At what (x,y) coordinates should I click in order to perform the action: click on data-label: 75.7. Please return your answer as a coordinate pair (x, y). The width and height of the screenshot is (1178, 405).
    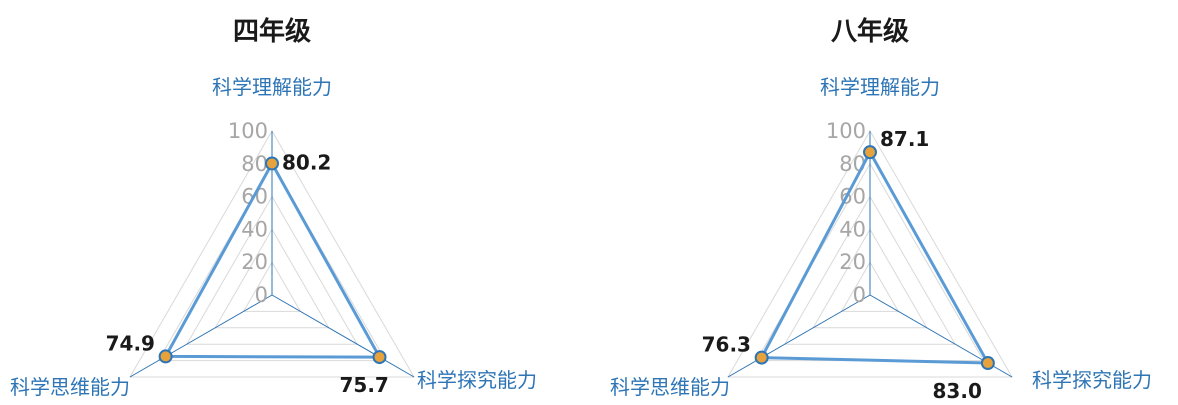
    Looking at the image, I should click on (364, 385).